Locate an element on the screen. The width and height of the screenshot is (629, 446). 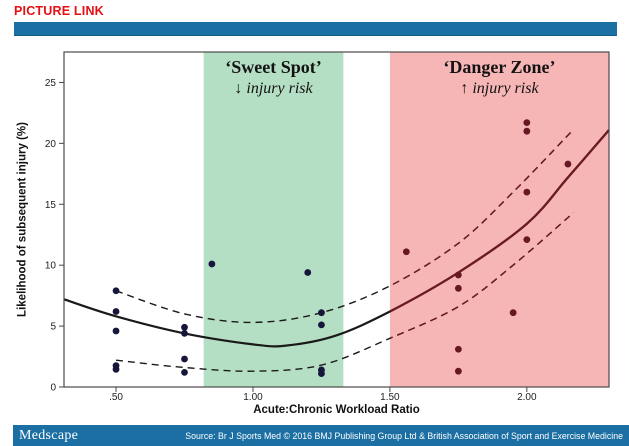
y-tick-label: 20 is located at coordinates (51, 144).